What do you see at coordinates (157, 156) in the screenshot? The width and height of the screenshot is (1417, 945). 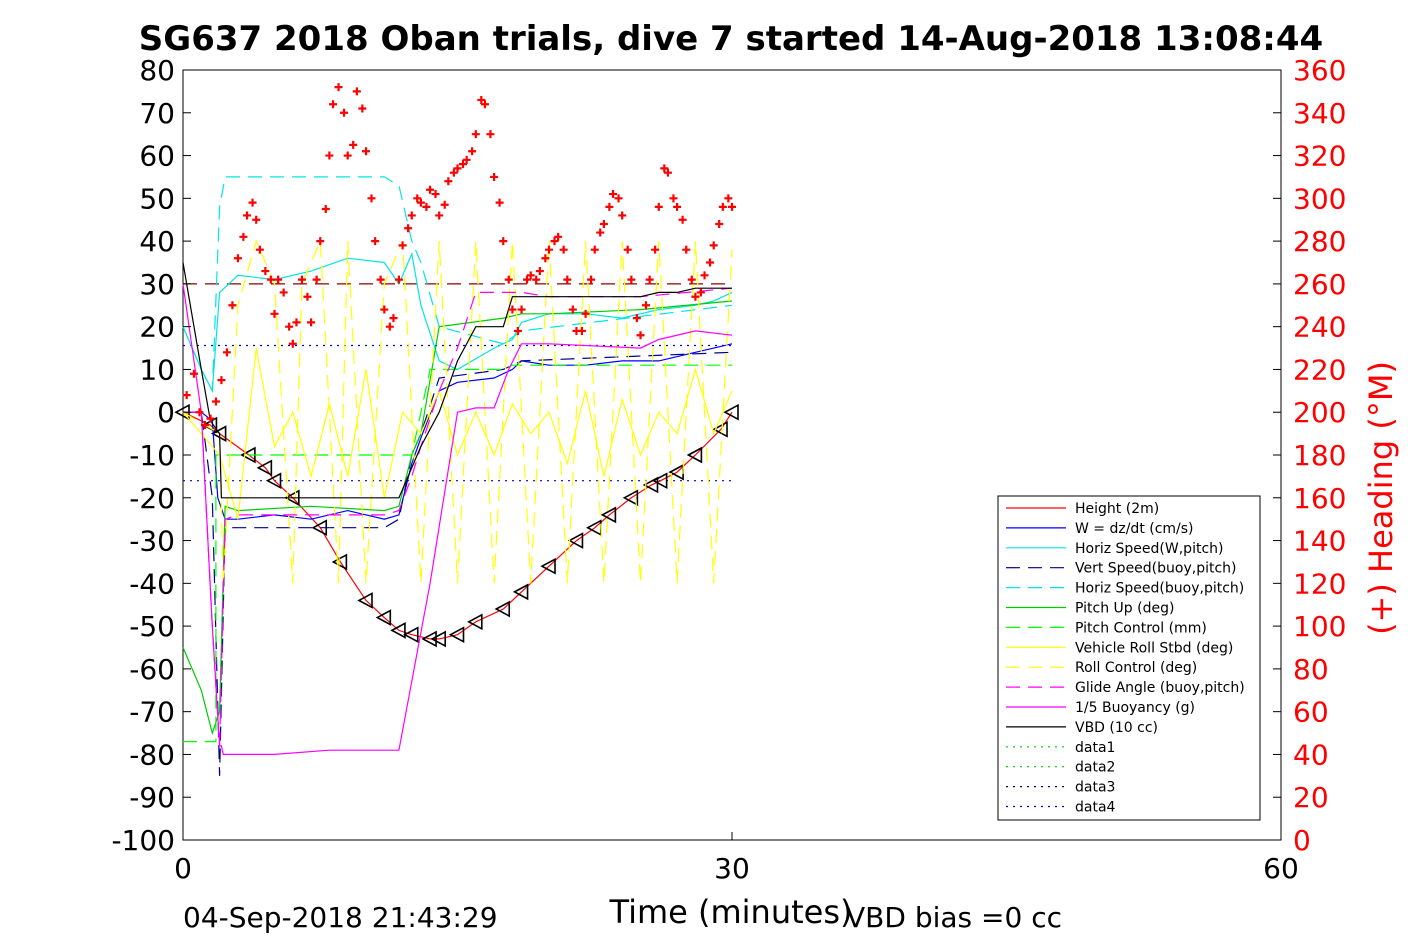 I see `y-tick-label: 60` at bounding box center [157, 156].